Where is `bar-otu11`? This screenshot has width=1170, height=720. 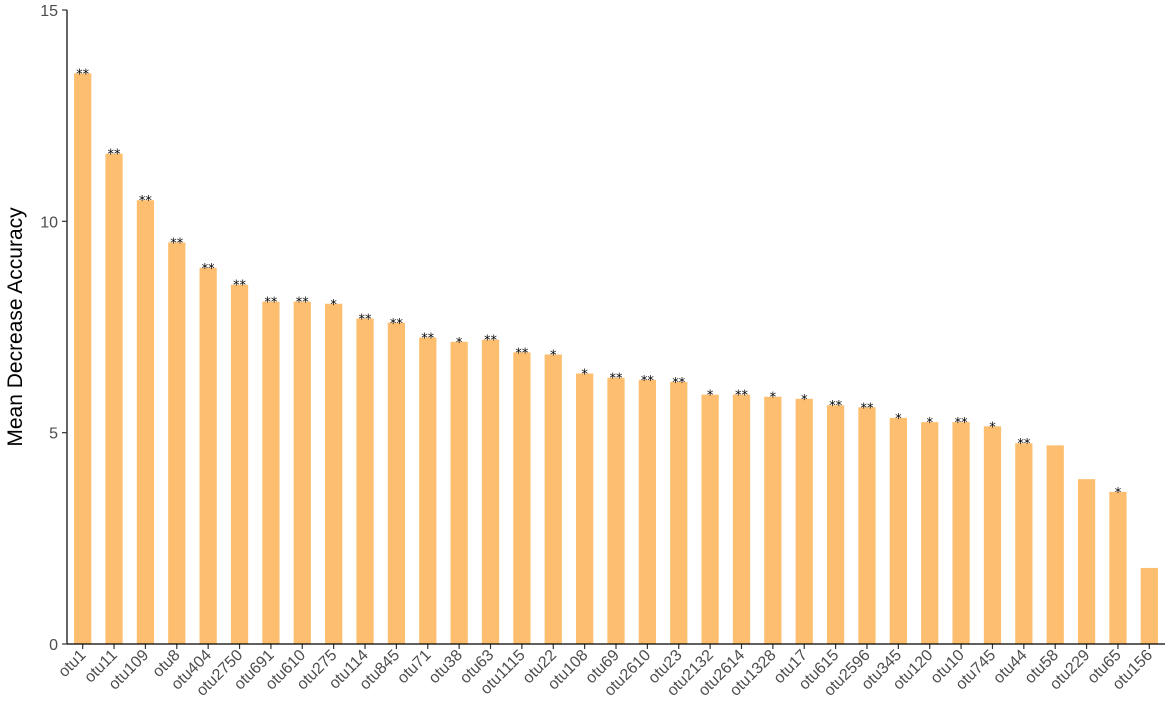 bar-otu11 is located at coordinates (114, 398).